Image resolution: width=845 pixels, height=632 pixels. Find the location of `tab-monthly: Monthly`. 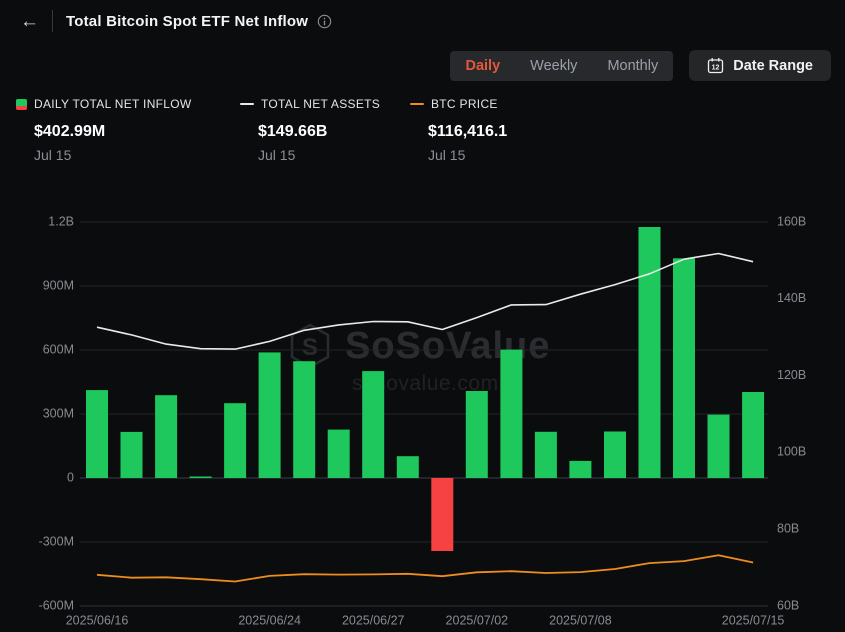

tab-monthly: Monthly is located at coordinates (632, 66).